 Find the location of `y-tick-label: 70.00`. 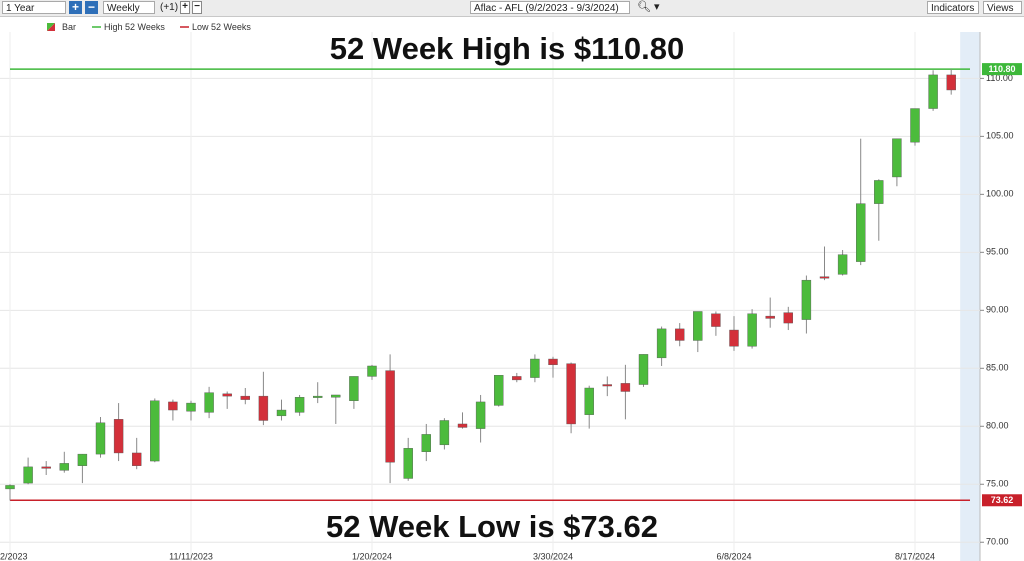

y-tick-label: 70.00 is located at coordinates (997, 542).